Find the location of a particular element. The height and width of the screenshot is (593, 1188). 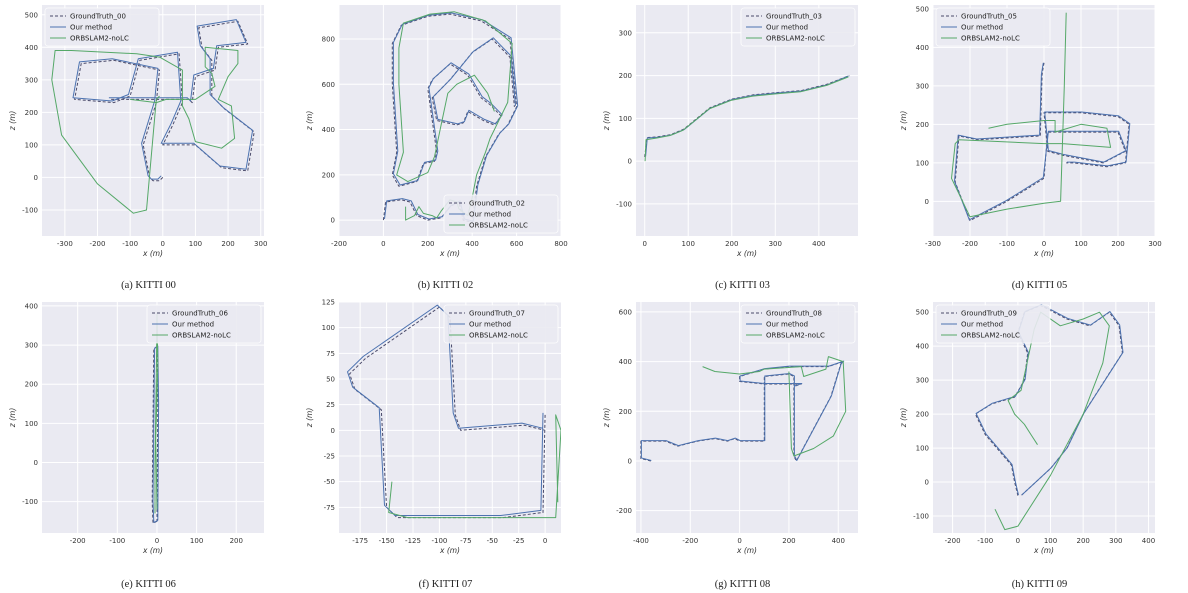

y-tick-label: 800 is located at coordinates (328, 39).